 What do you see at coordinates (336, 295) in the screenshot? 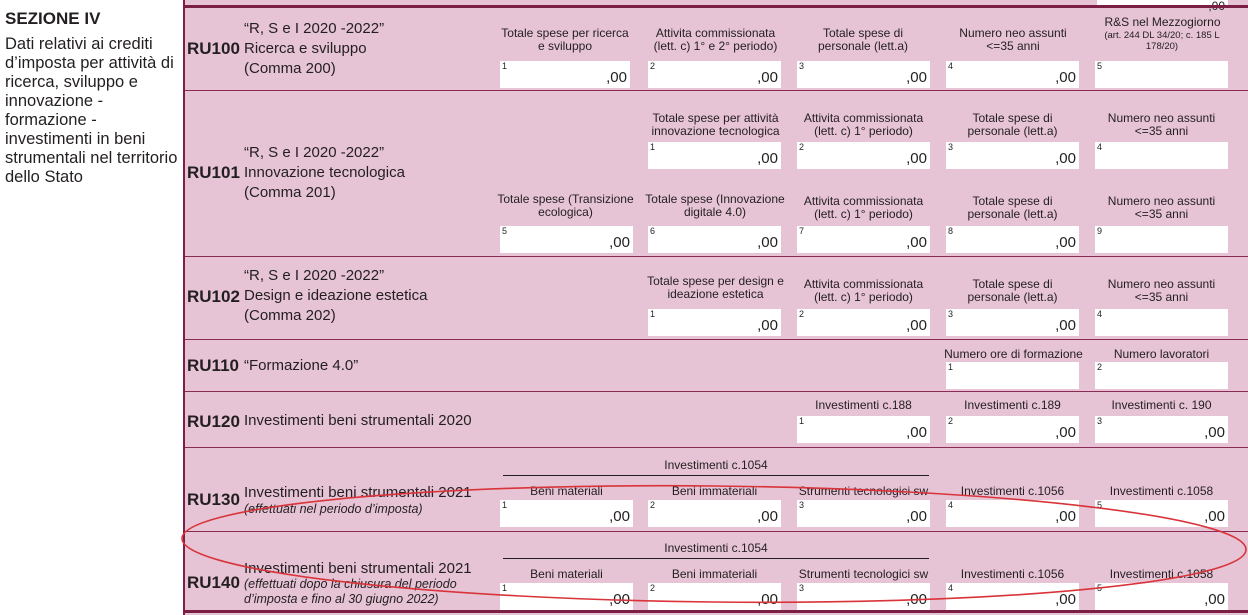
I see `row-desc-ru102-line2: Design e ideazione estetica` at bounding box center [336, 295].